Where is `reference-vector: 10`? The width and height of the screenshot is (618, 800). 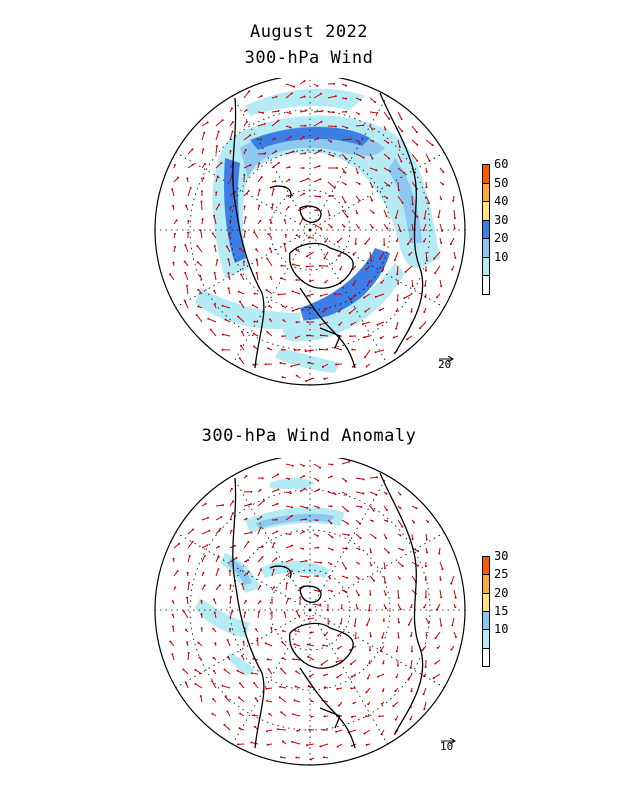 reference-vector: 10 is located at coordinates (448, 743).